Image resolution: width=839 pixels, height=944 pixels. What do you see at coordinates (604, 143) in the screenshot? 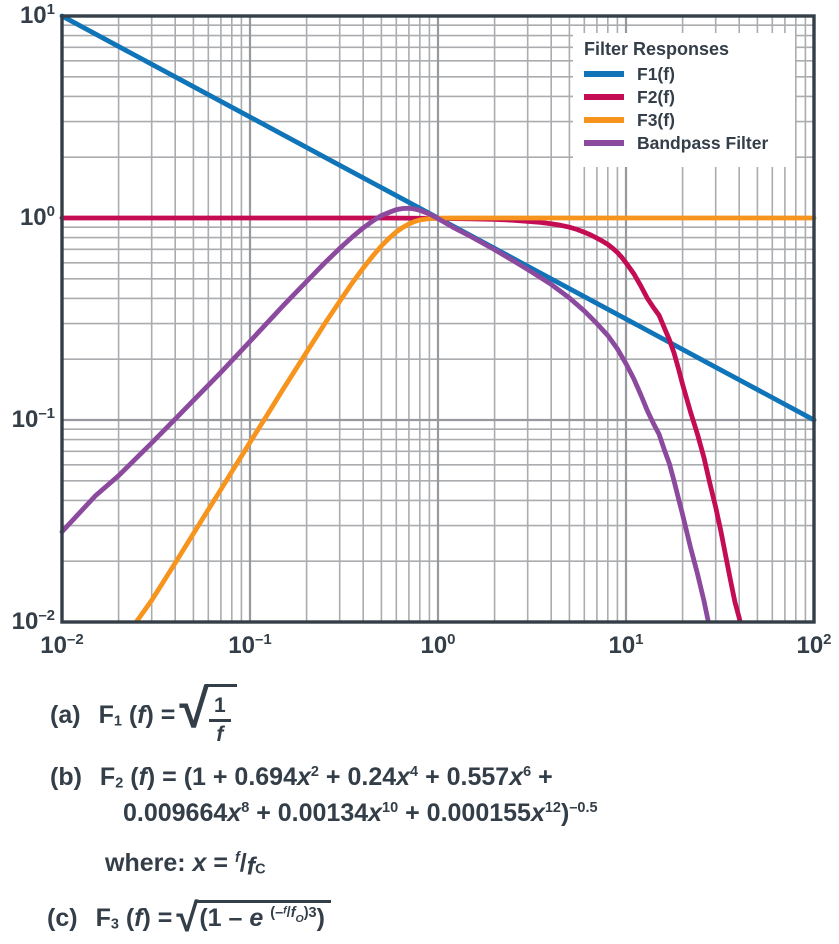
I see `legend-swatch-bandpass` at bounding box center [604, 143].